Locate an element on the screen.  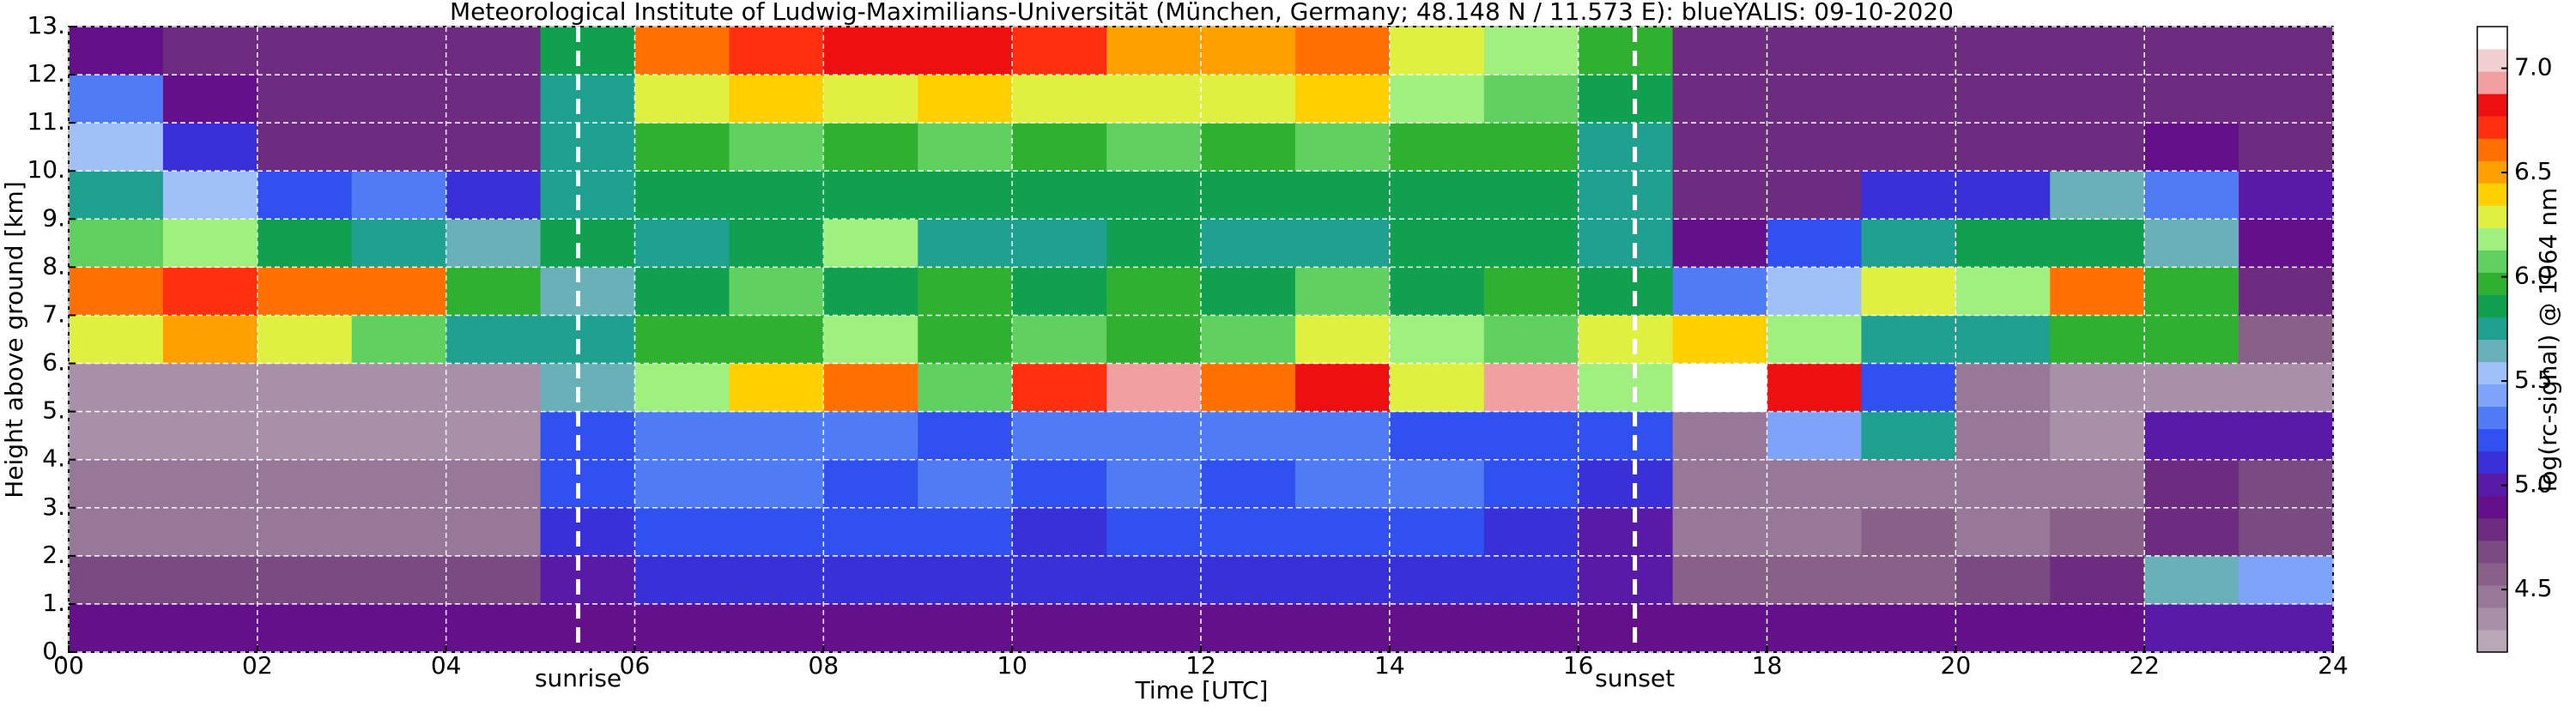
colorbar-tick-label: 6.5 is located at coordinates (2533, 171).